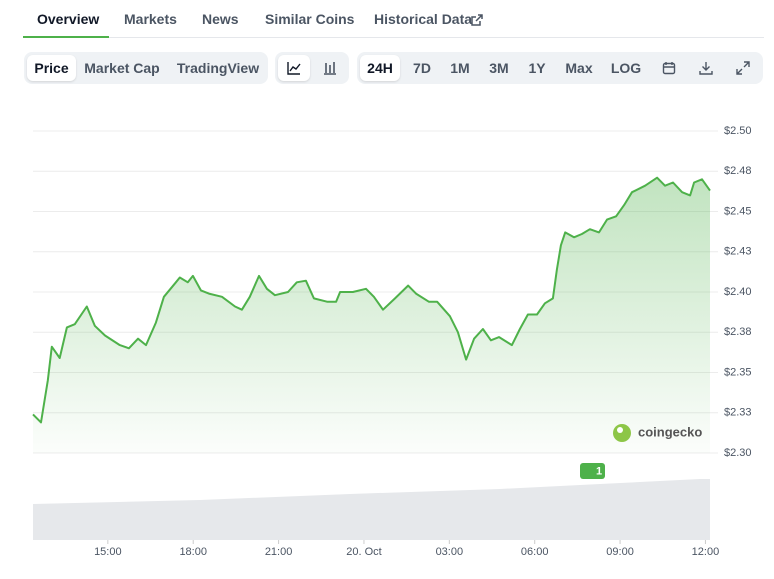  What do you see at coordinates (312, 68) in the screenshot?
I see `chart-style-group` at bounding box center [312, 68].